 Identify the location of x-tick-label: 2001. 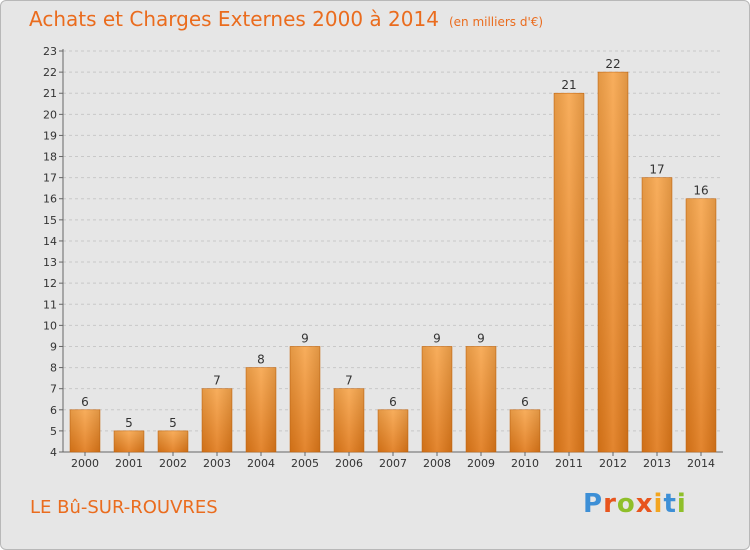
(129, 463).